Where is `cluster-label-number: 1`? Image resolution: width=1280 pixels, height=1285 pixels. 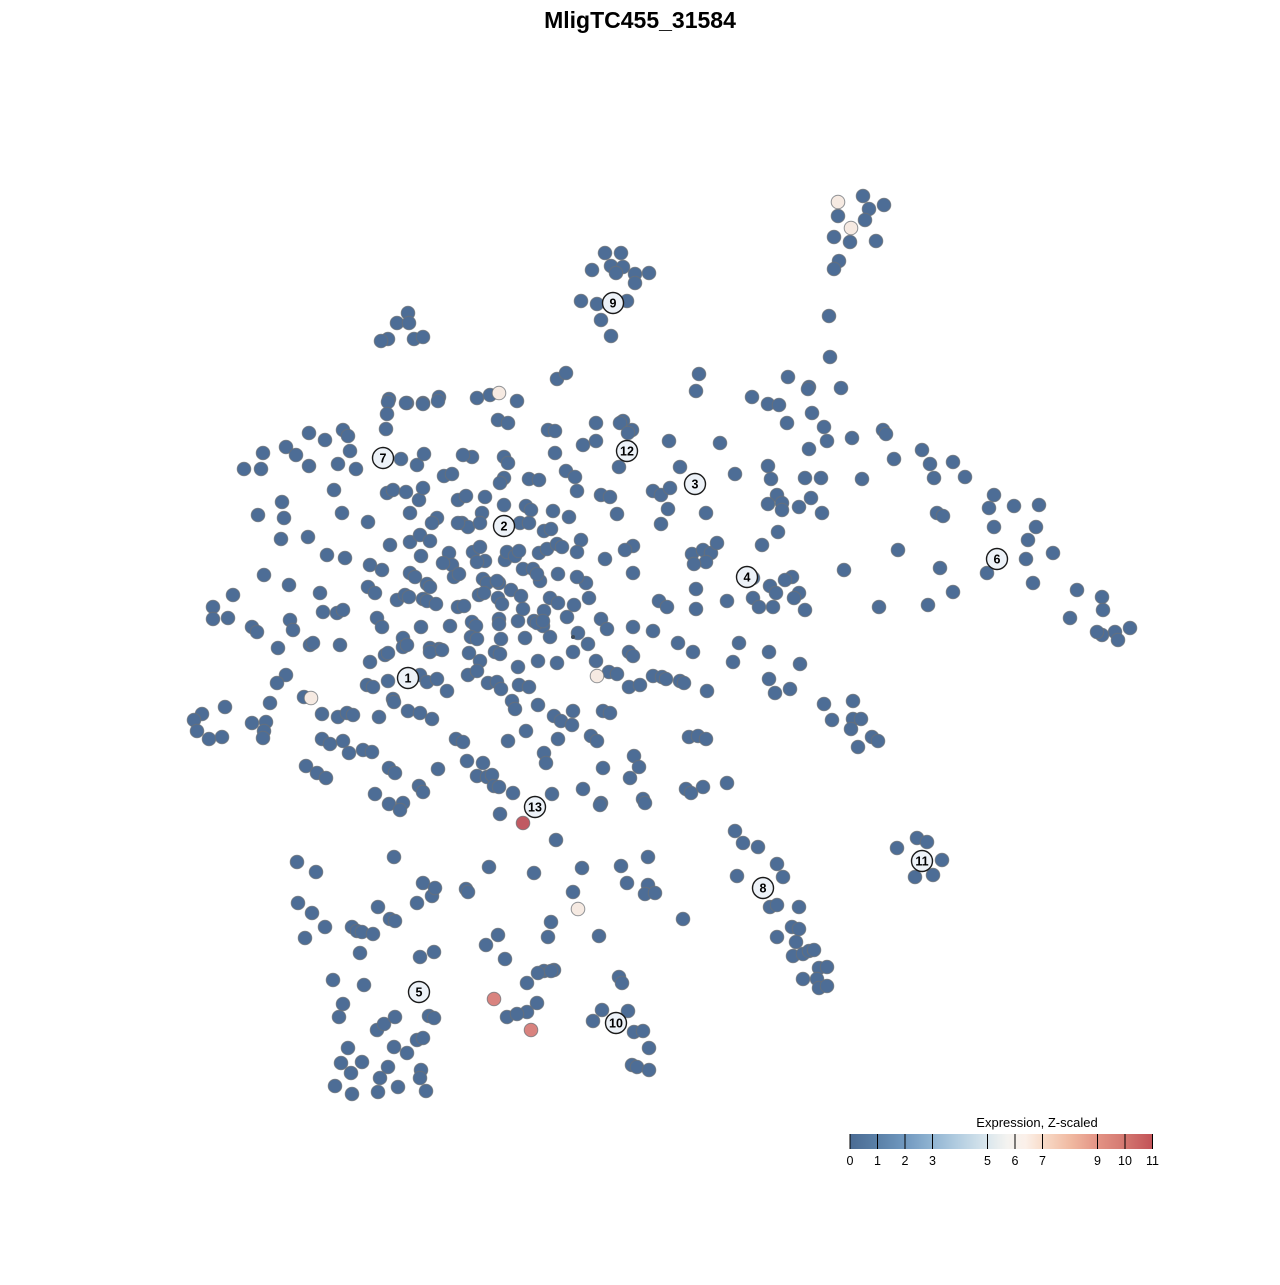
cluster-label-number: 1 is located at coordinates (408, 679).